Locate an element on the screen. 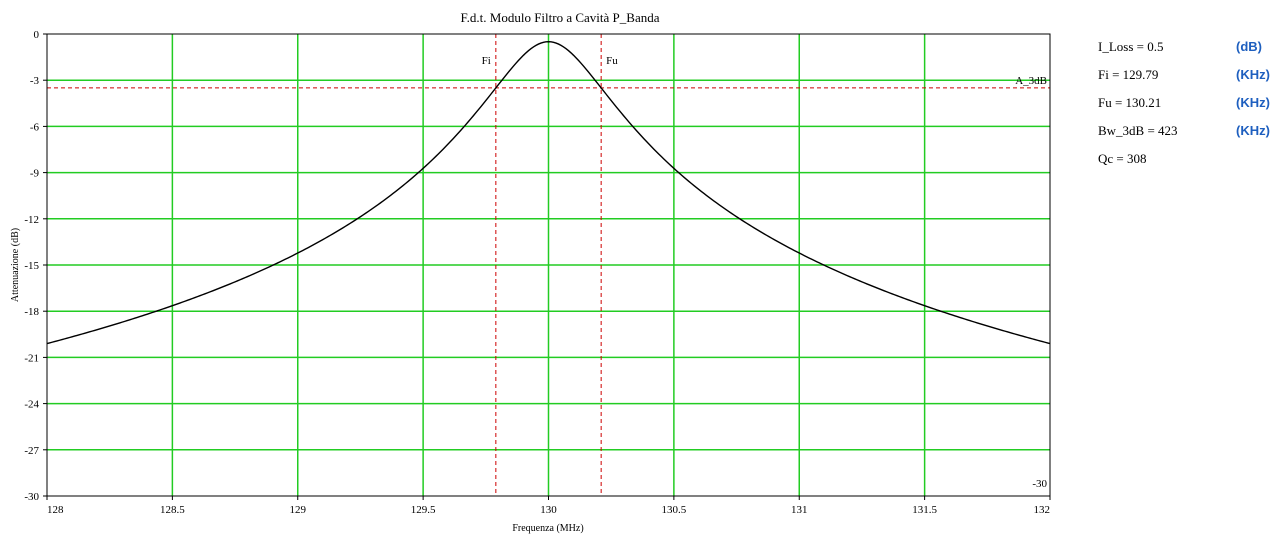  x-tick-label: 129.5 is located at coordinates (423, 510).